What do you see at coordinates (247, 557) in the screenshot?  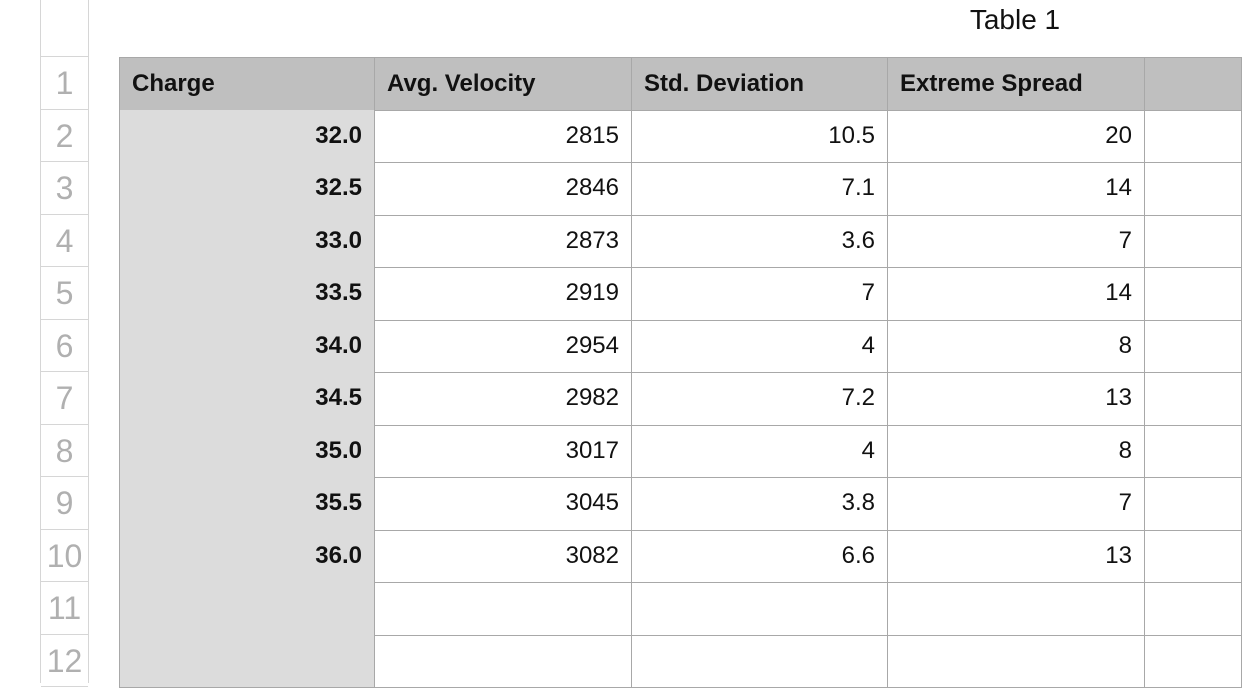 I see `row-label-cell: 36.0` at bounding box center [247, 557].